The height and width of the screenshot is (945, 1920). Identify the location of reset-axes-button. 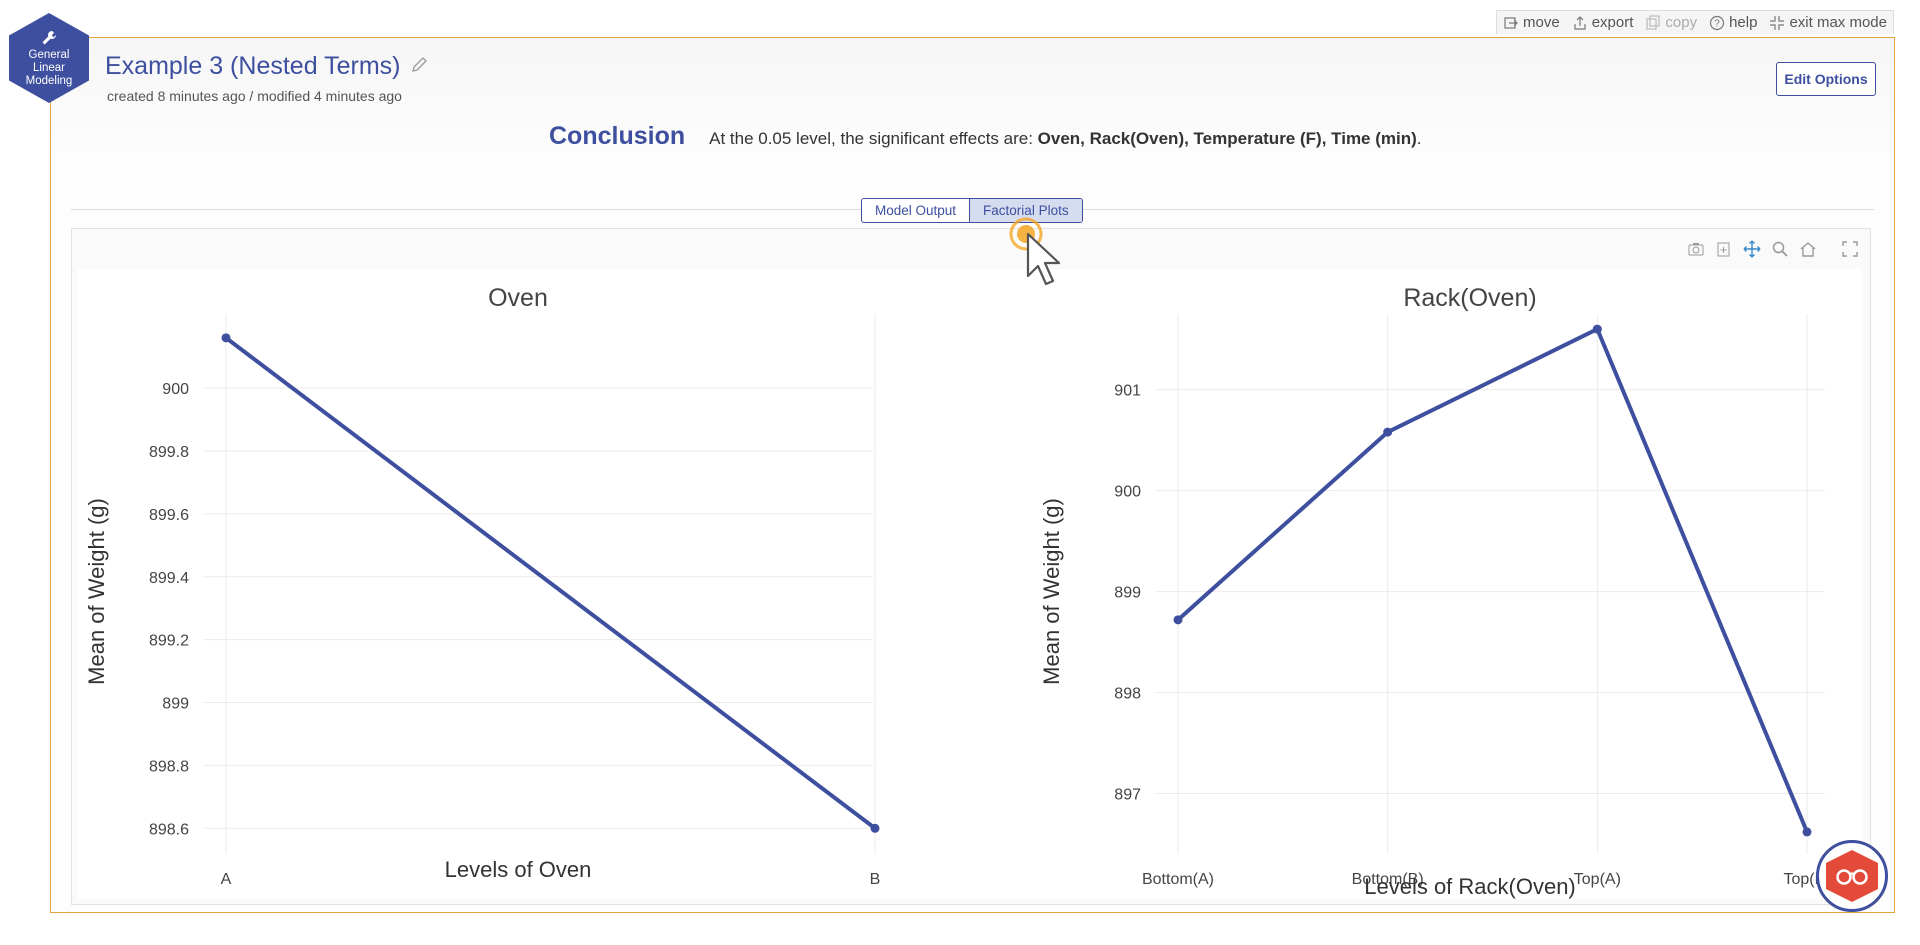
(1808, 249).